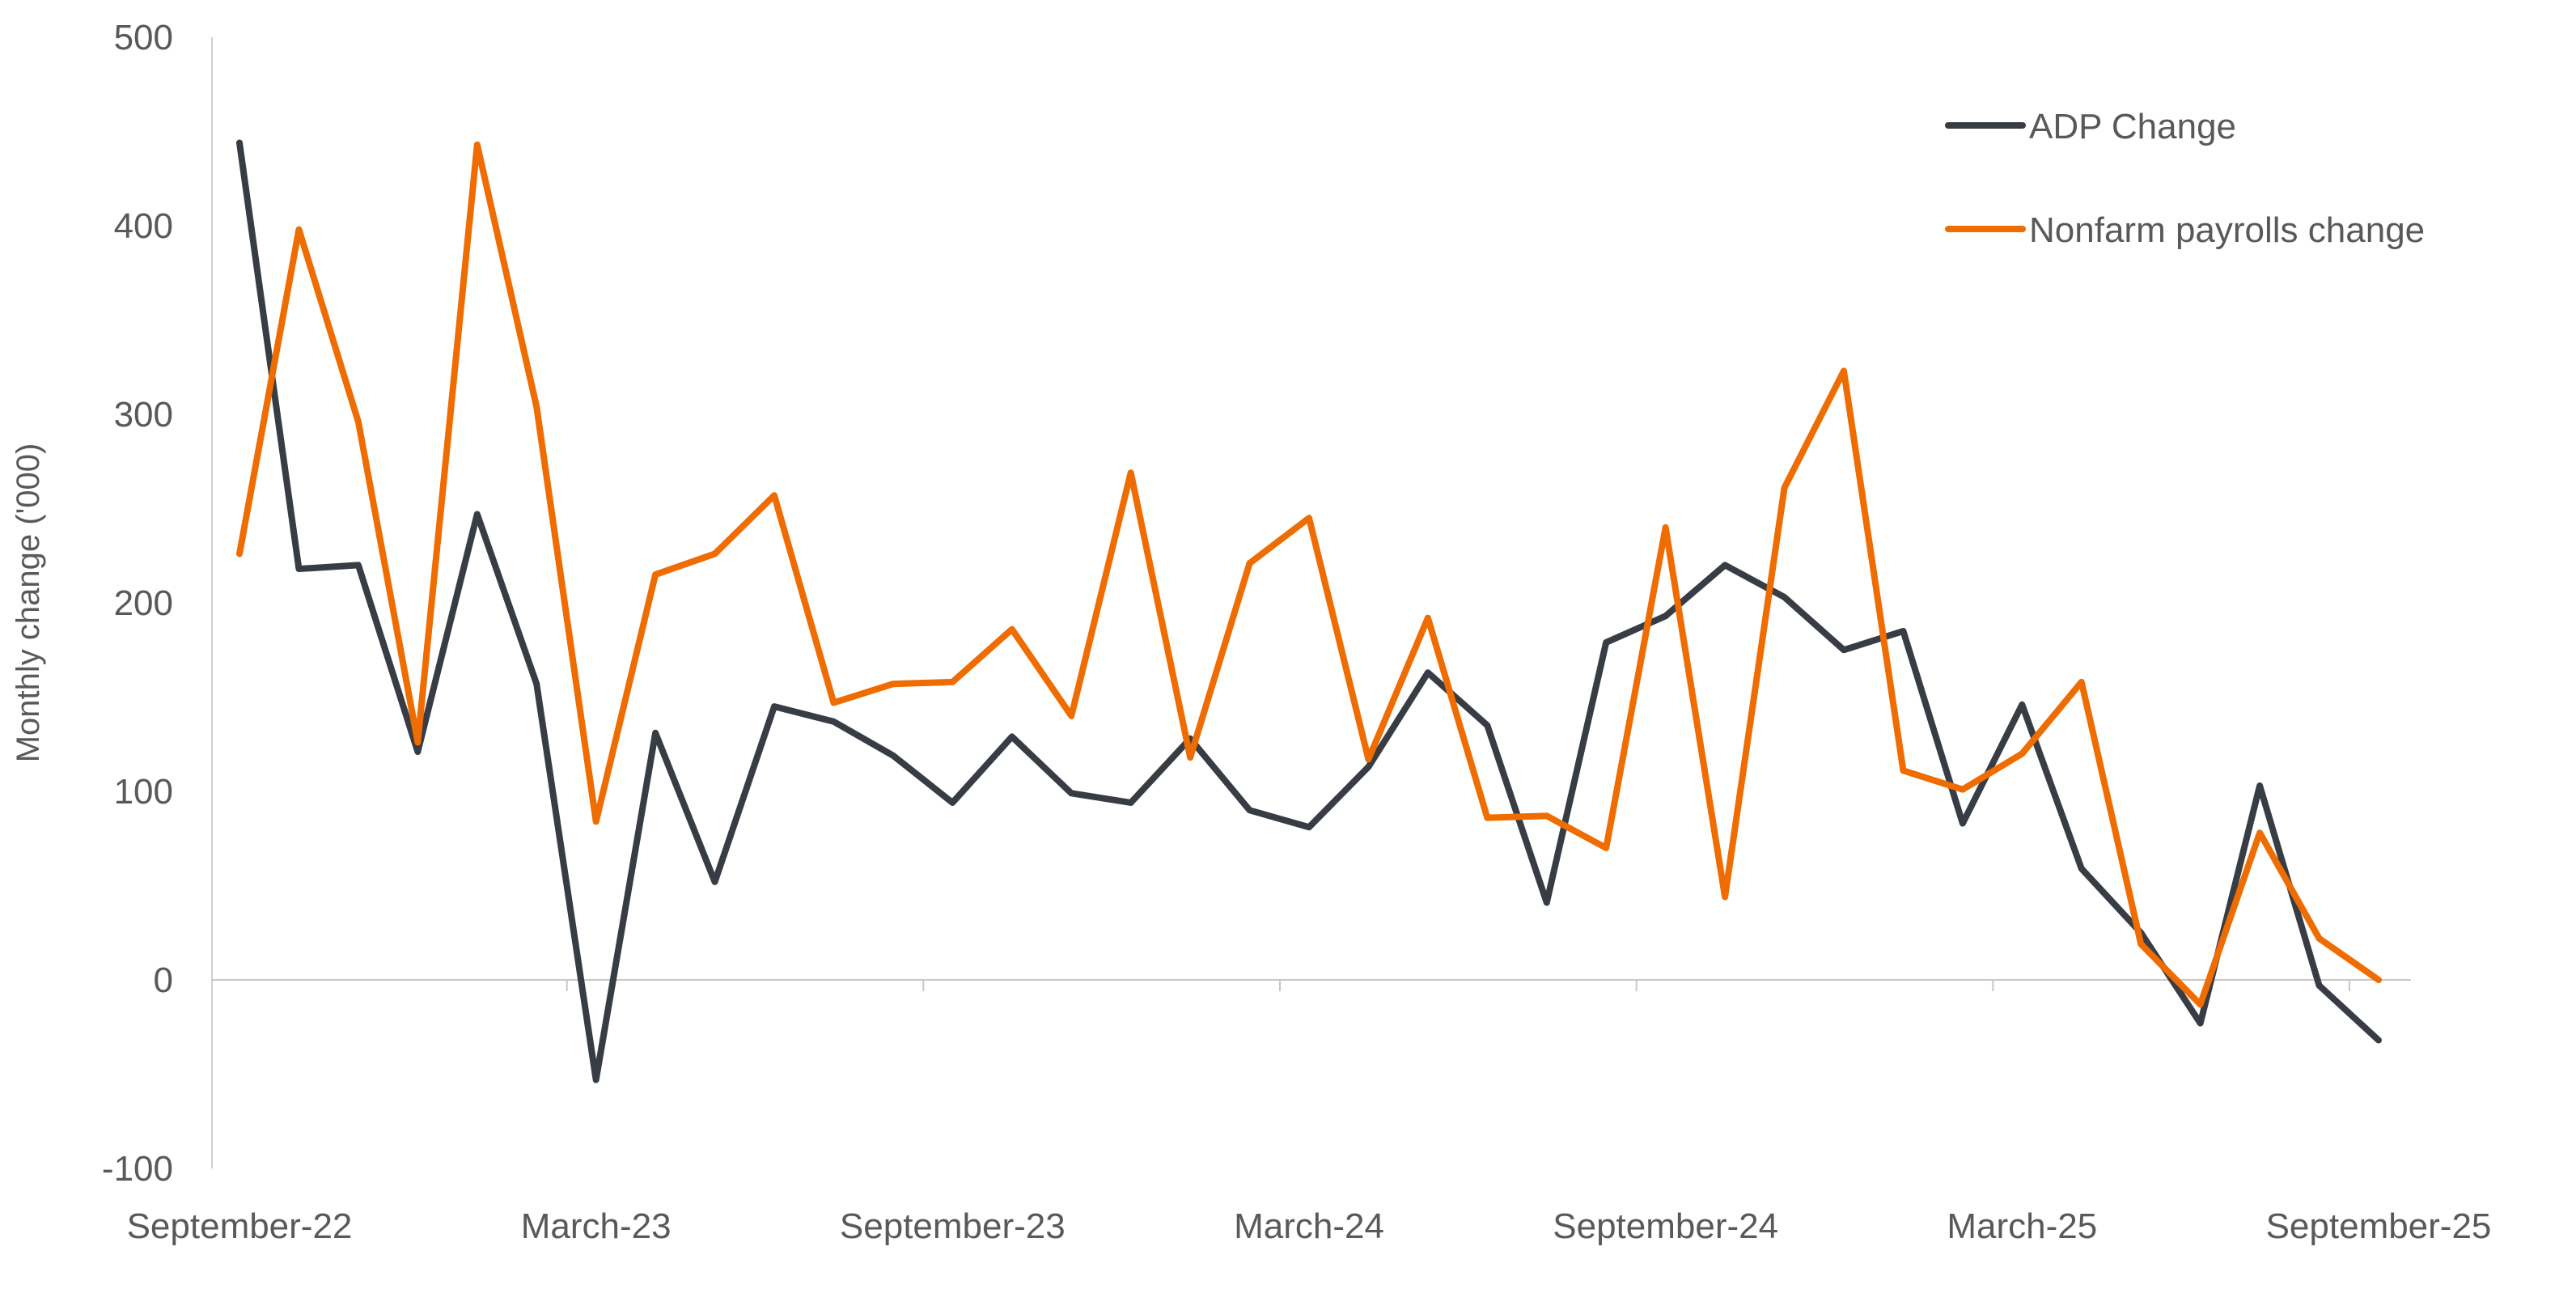 This screenshot has width=2576, height=1289. What do you see at coordinates (596, 1226) in the screenshot?
I see `x-tick-label: March-23` at bounding box center [596, 1226].